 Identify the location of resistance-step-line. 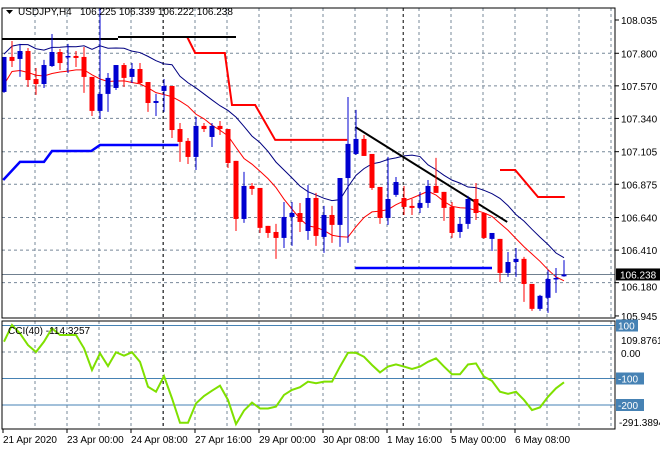
(532, 183).